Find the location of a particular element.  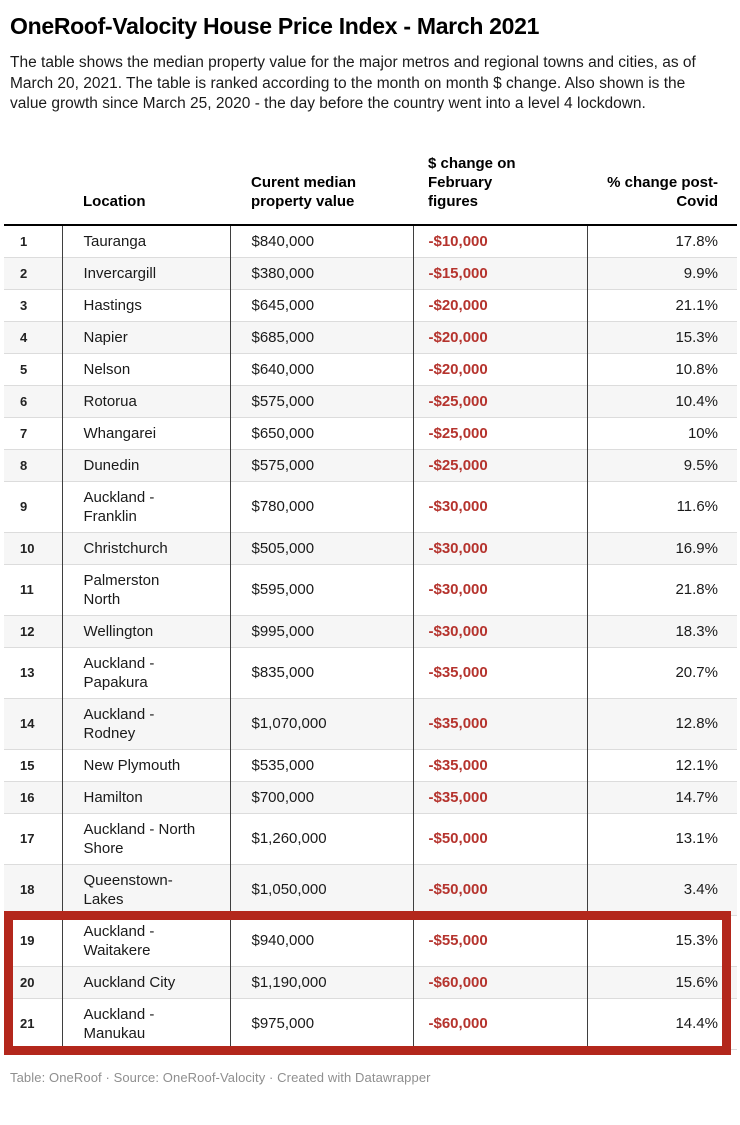

pct-cell: 16.9% is located at coordinates (661, 547).